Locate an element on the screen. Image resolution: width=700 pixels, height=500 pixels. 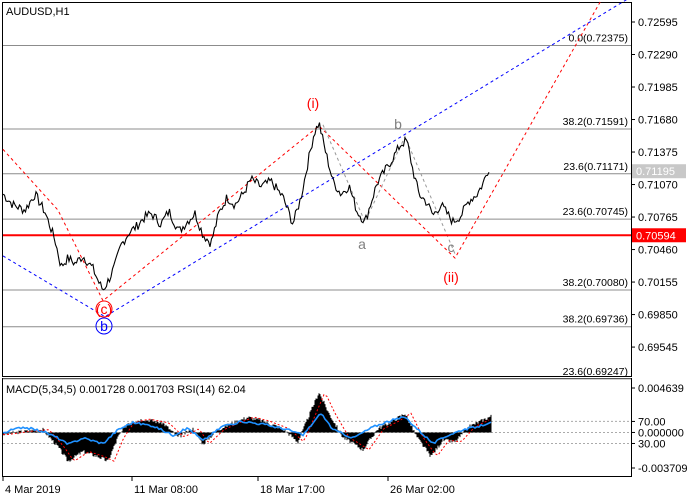
current-price-label: 0.71195 is located at coordinates (655, 172).